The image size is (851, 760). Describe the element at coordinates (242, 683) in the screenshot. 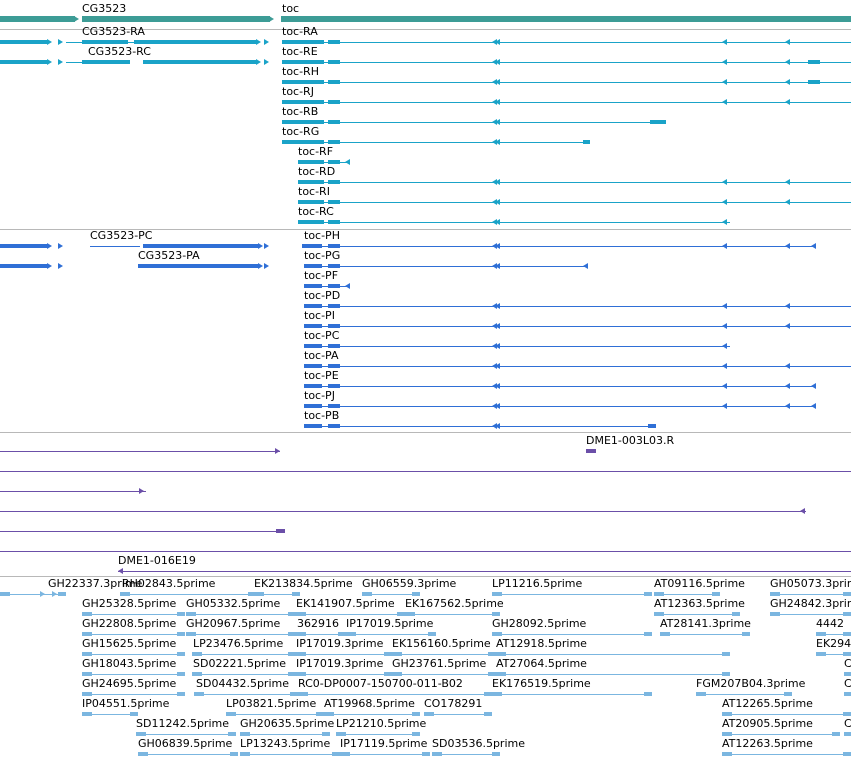

I see `est-label: SD04432.5prime` at that location.